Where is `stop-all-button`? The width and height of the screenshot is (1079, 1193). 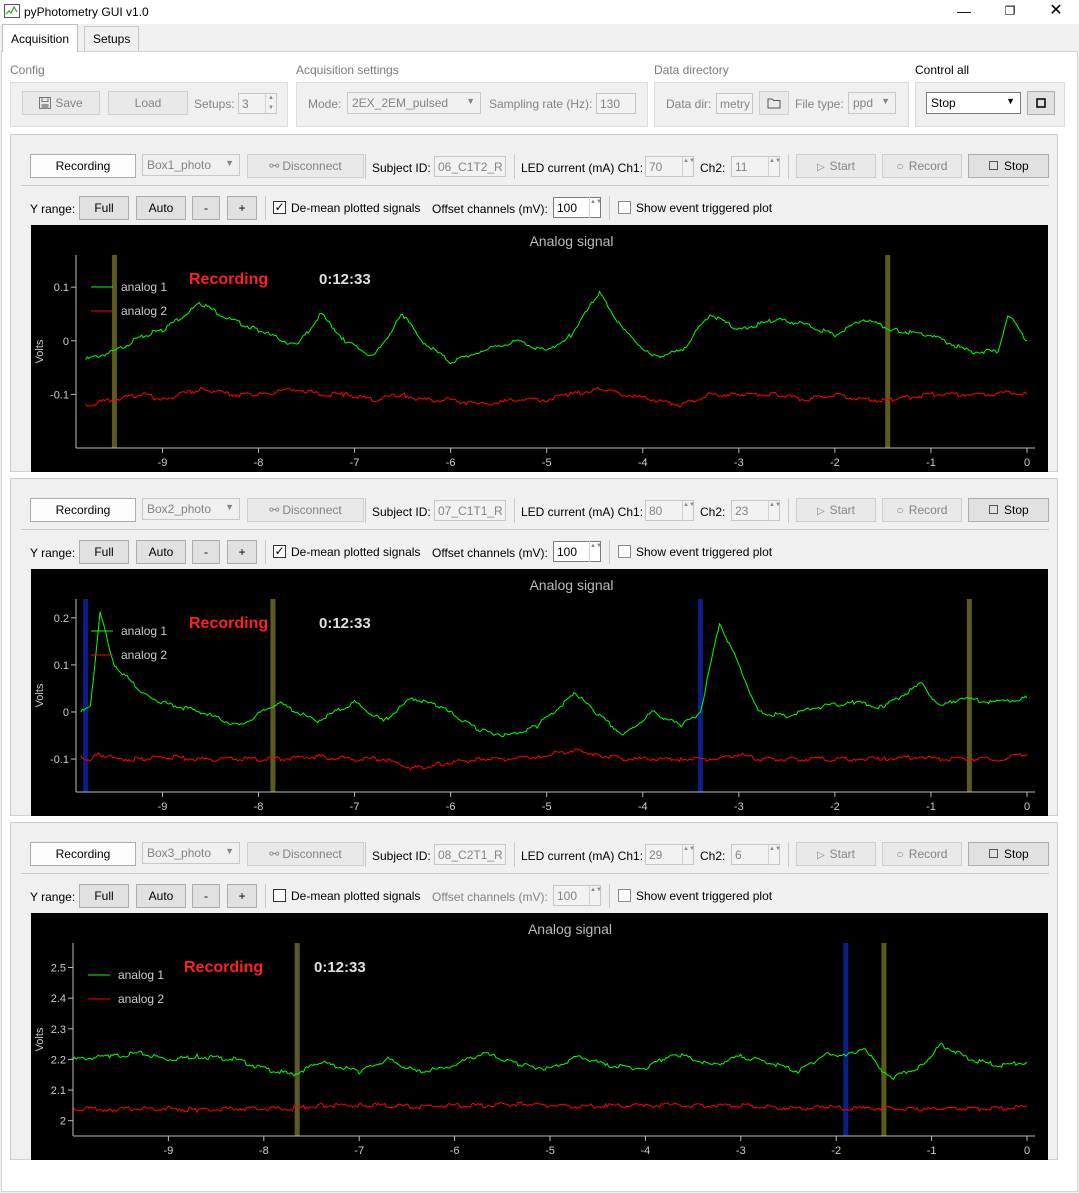 stop-all-button is located at coordinates (1041, 103).